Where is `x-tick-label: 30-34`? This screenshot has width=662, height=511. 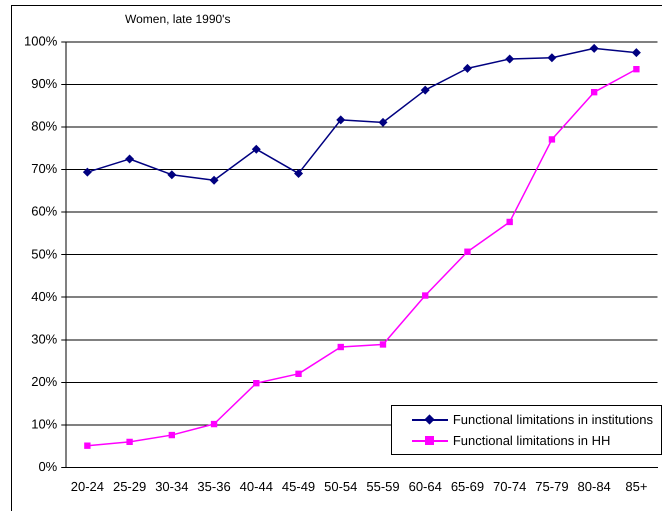
x-tick-label: 30-34 is located at coordinates (171, 486).